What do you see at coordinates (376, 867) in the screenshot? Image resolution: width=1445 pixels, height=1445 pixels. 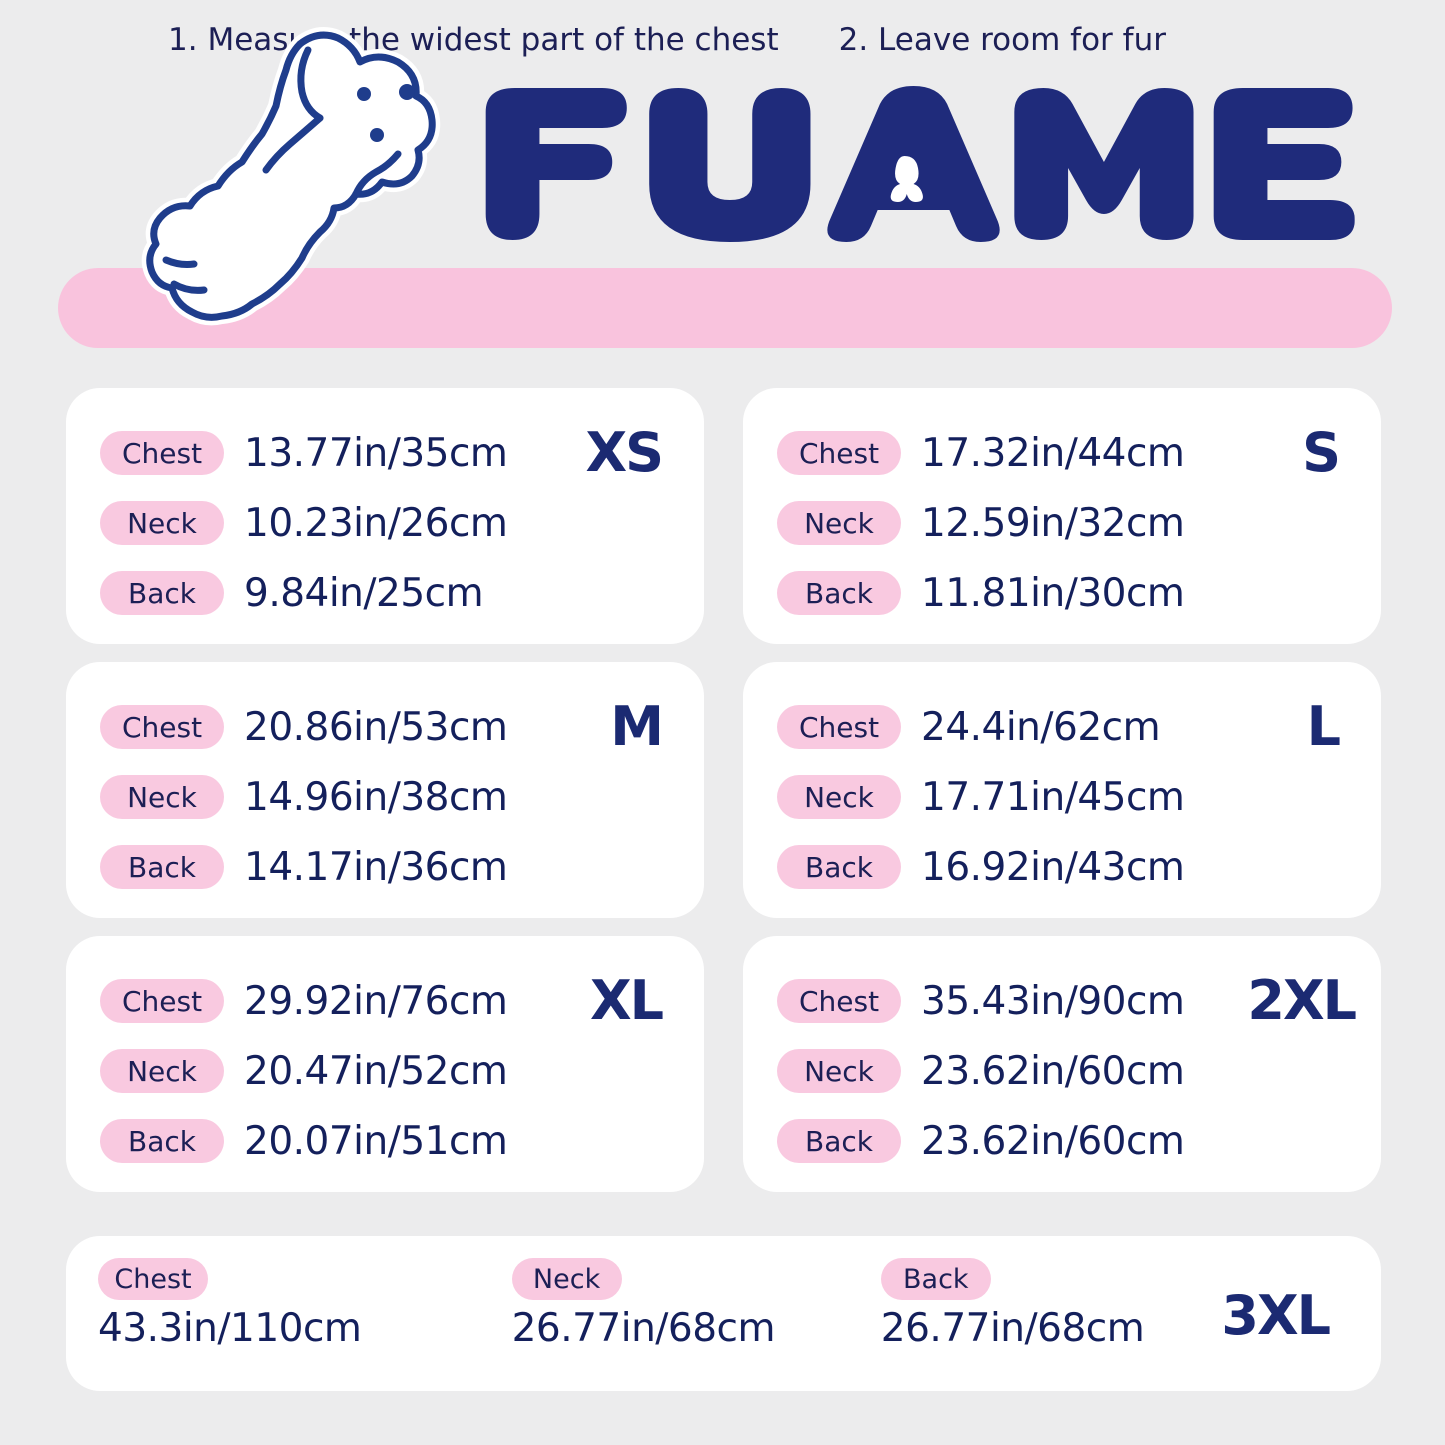 I see `value-back: 14.17in/36cm` at bounding box center [376, 867].